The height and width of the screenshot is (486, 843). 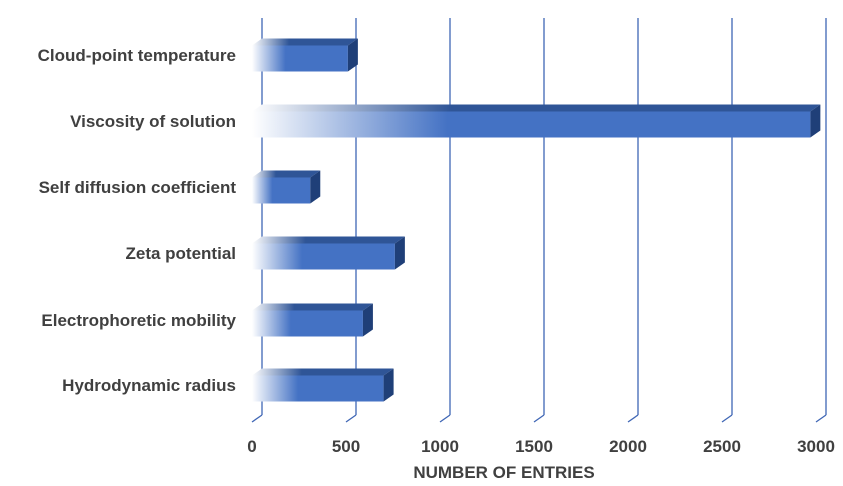 I want to click on x-tick-label: 1500, so click(x=534, y=446).